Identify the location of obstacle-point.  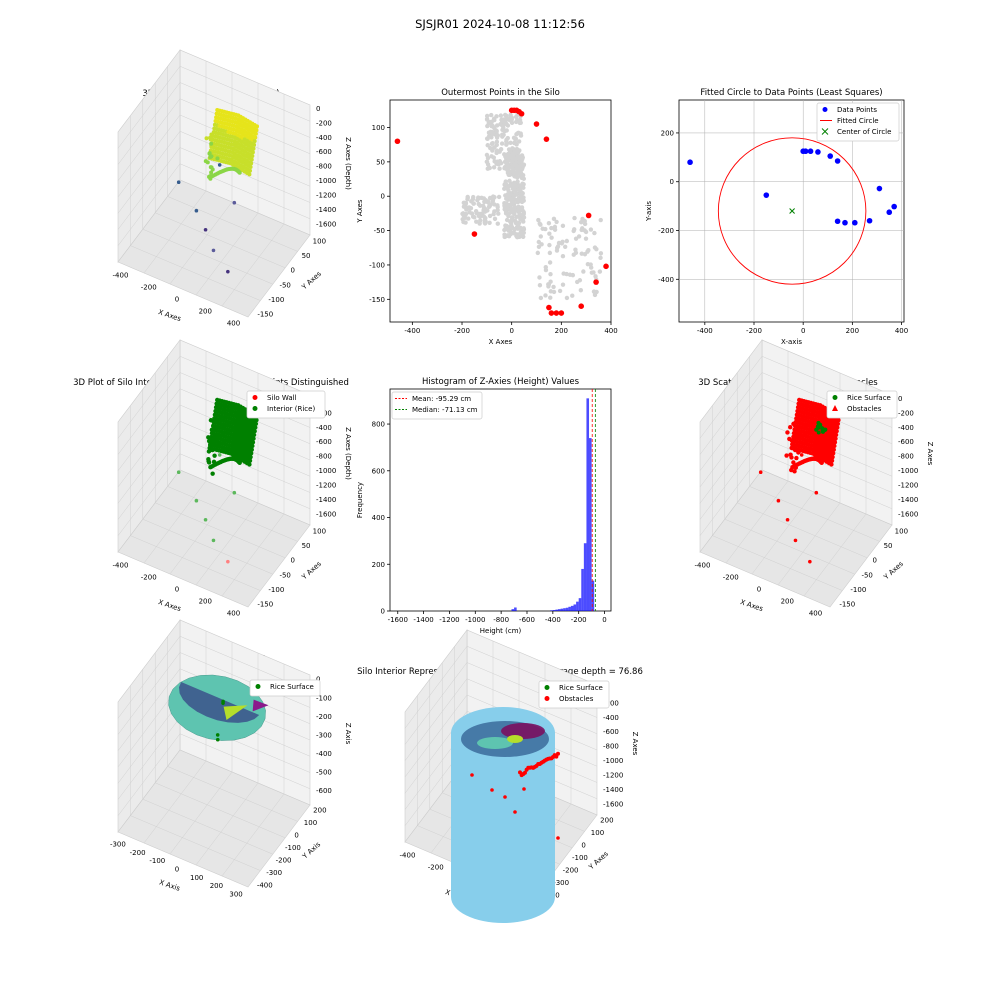
(556, 756).